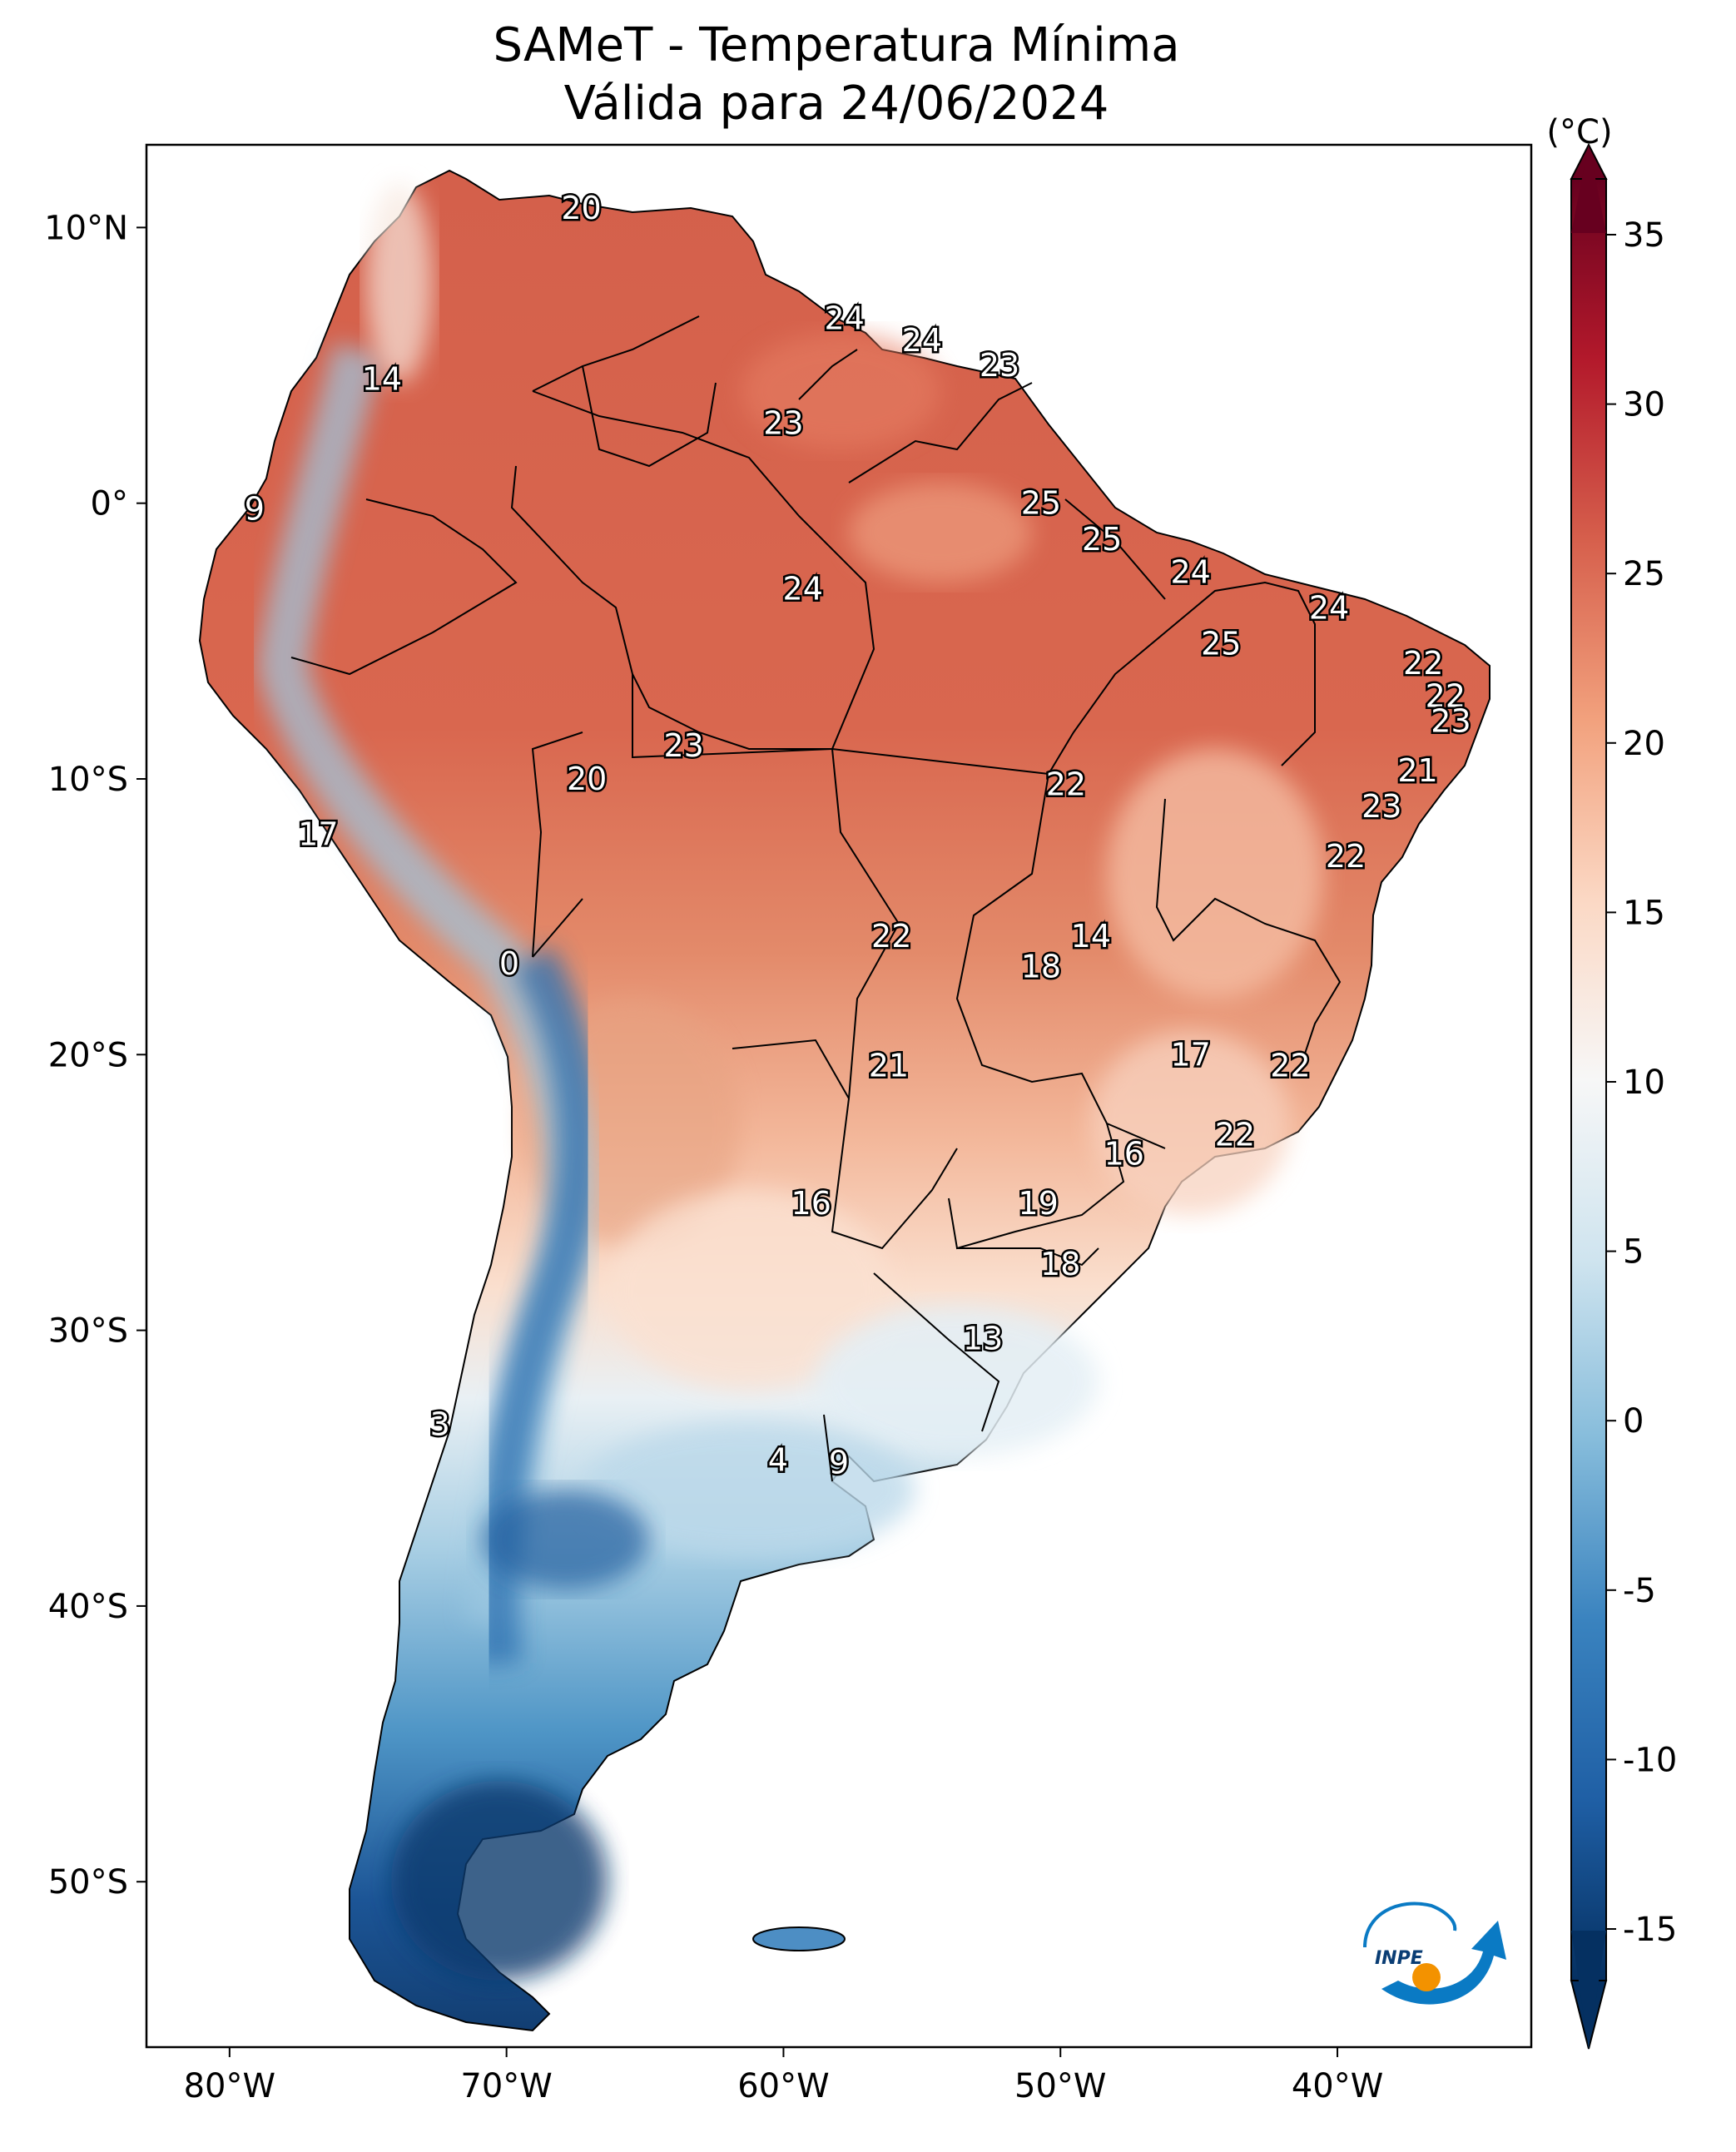 The image size is (1736, 2152). I want to click on inpe-logo: INPE, so click(1435, 1953).